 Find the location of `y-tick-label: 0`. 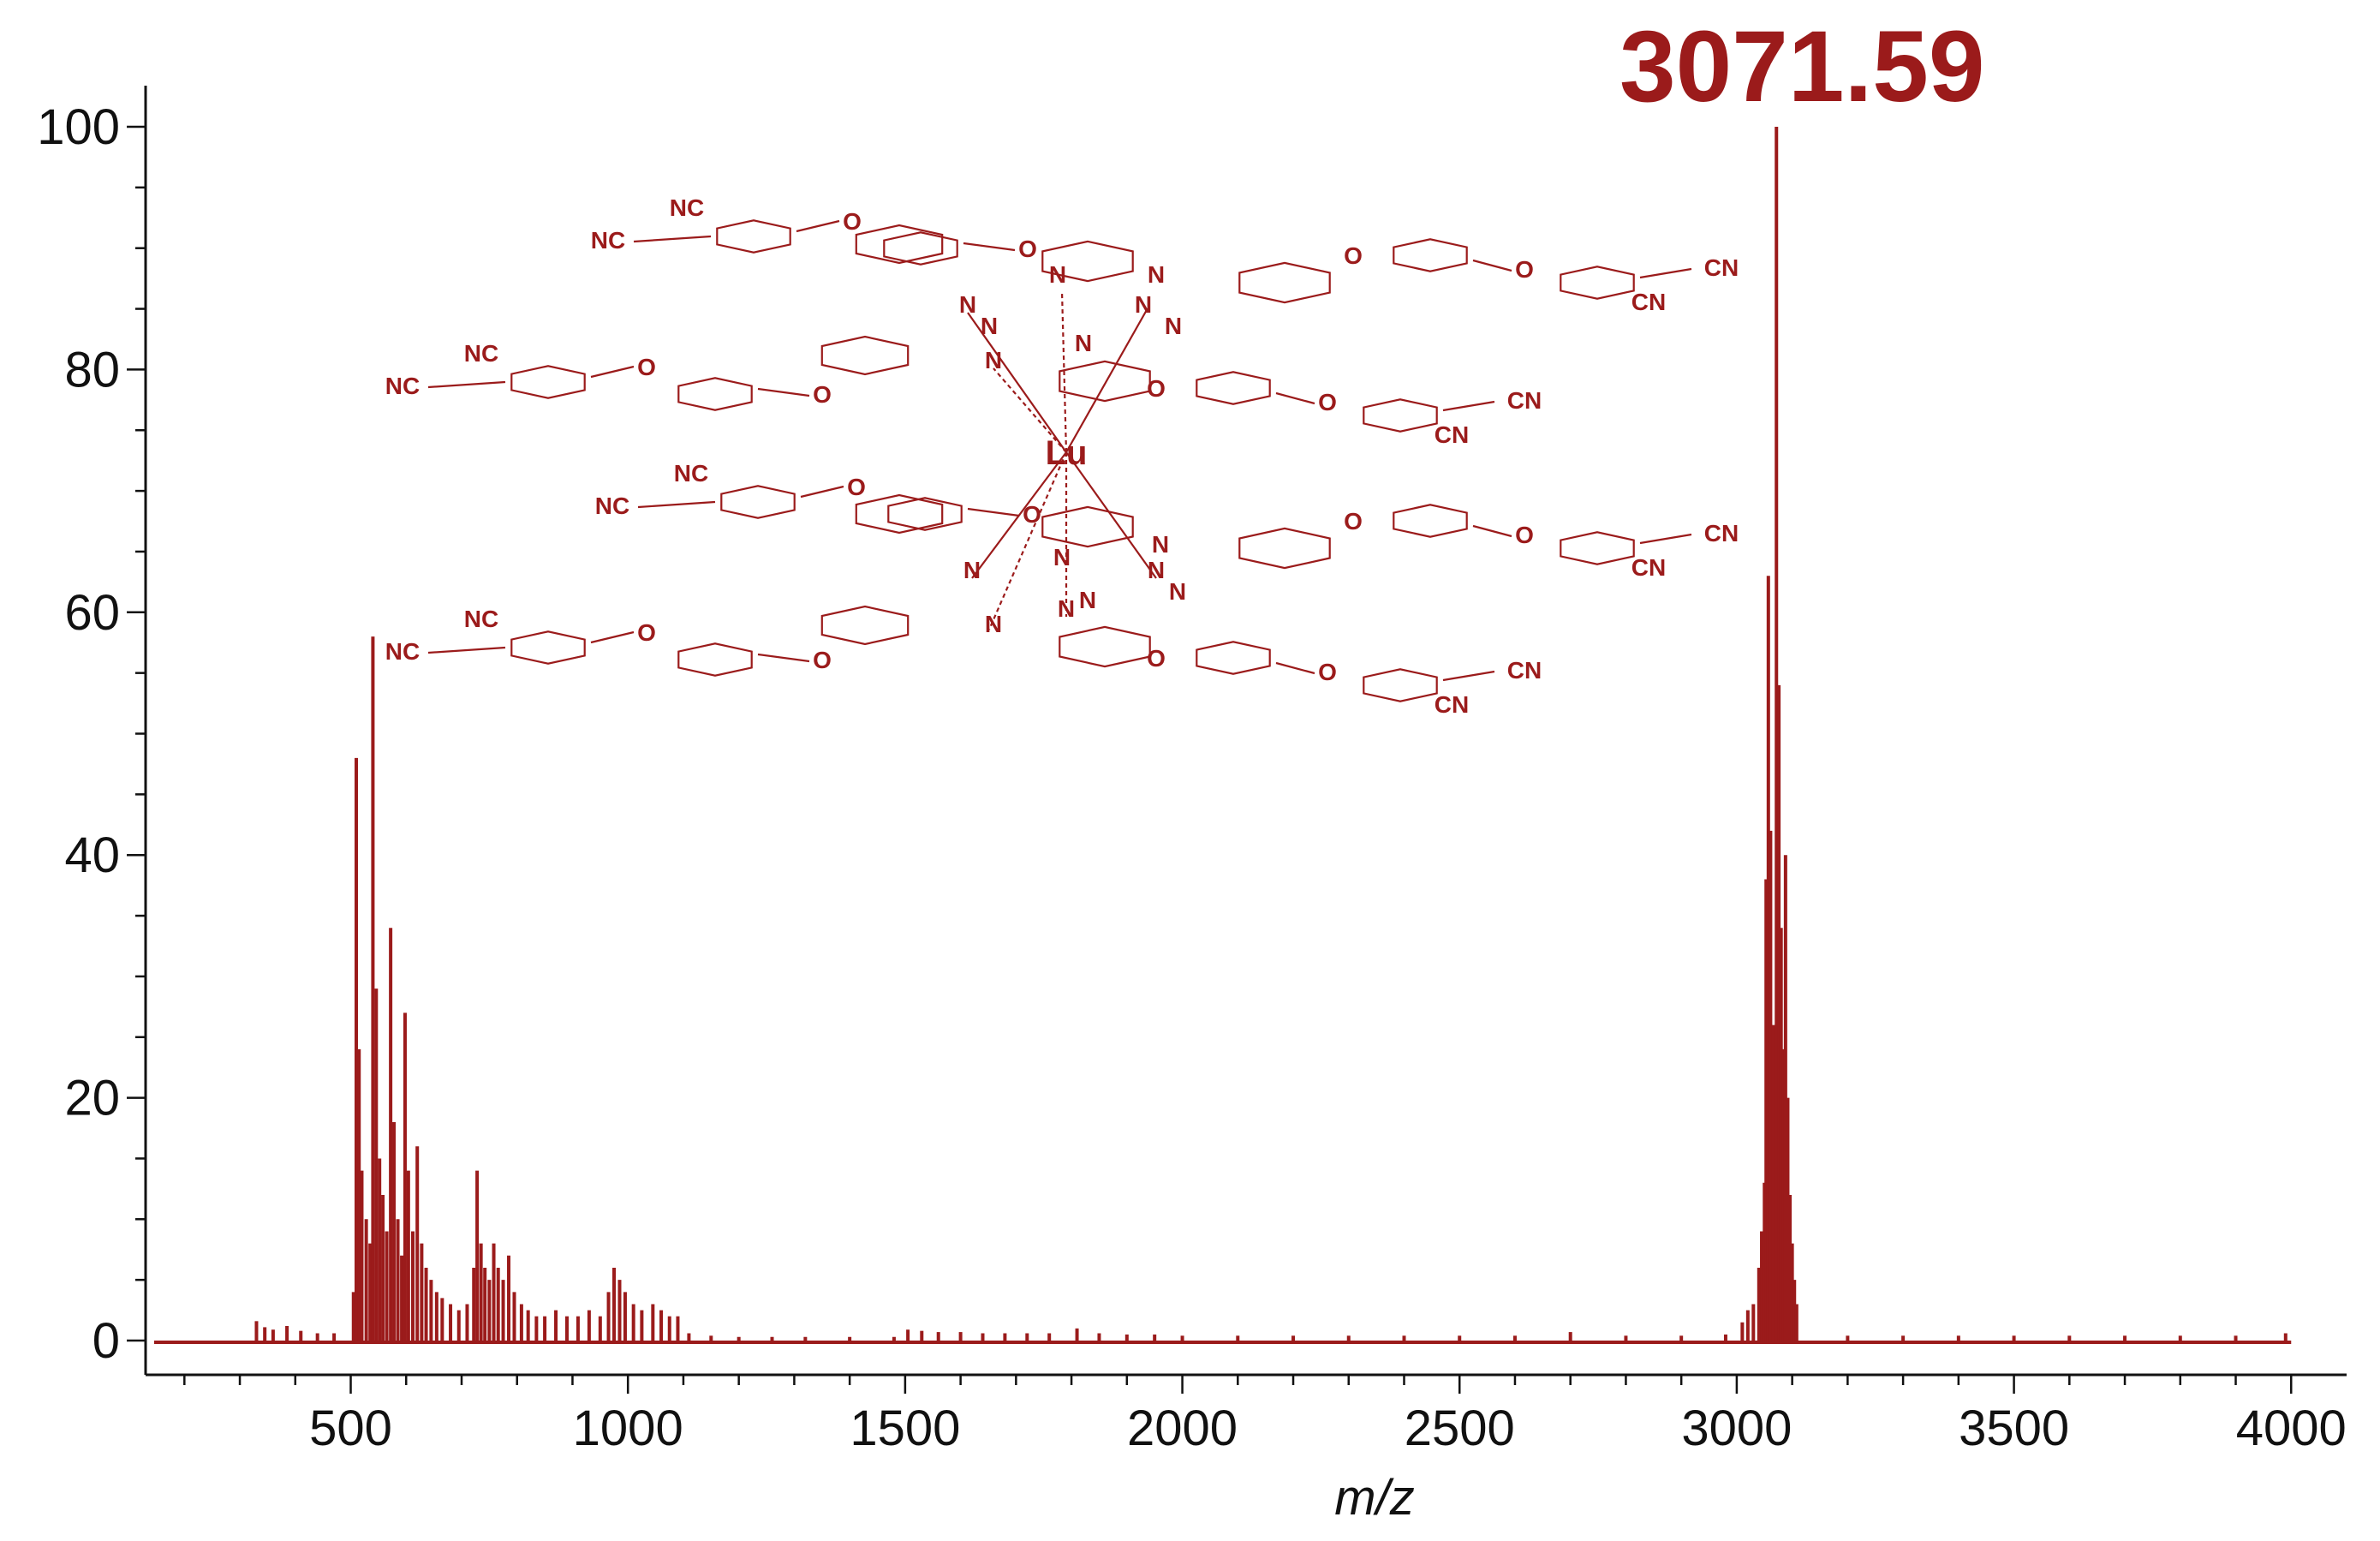

y-tick-label: 0 is located at coordinates (106, 1341).